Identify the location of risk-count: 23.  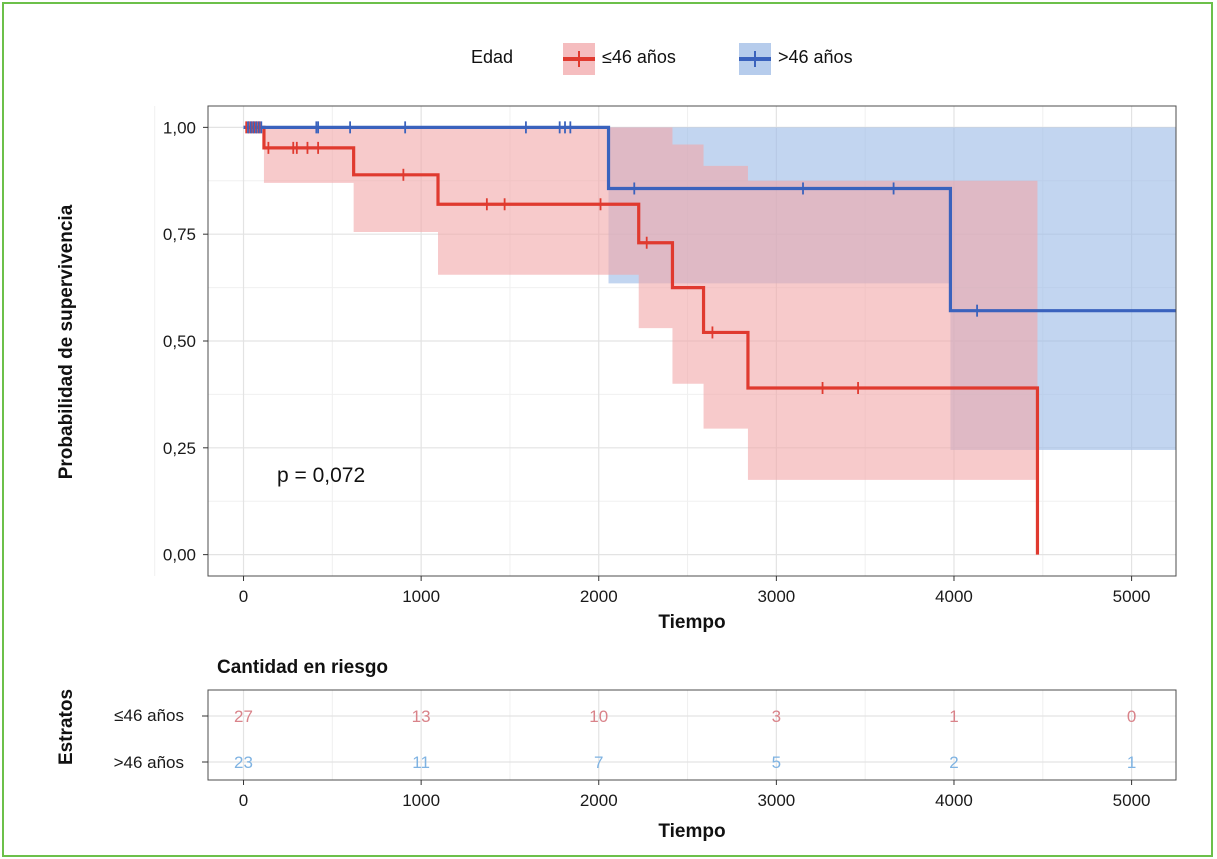
(243, 762).